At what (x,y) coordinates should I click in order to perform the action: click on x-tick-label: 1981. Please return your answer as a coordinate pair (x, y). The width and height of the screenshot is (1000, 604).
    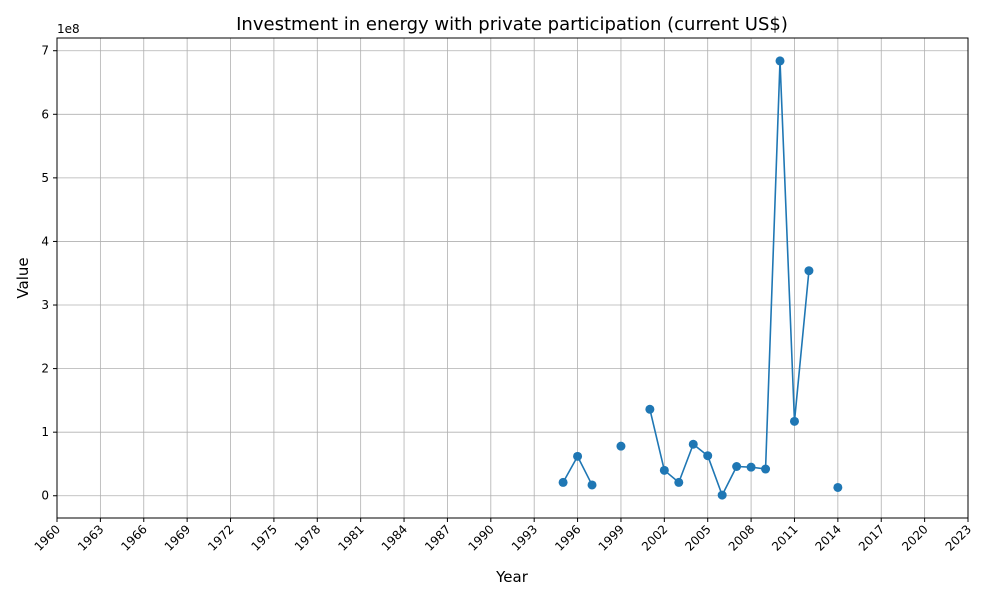
    Looking at the image, I should click on (350, 537).